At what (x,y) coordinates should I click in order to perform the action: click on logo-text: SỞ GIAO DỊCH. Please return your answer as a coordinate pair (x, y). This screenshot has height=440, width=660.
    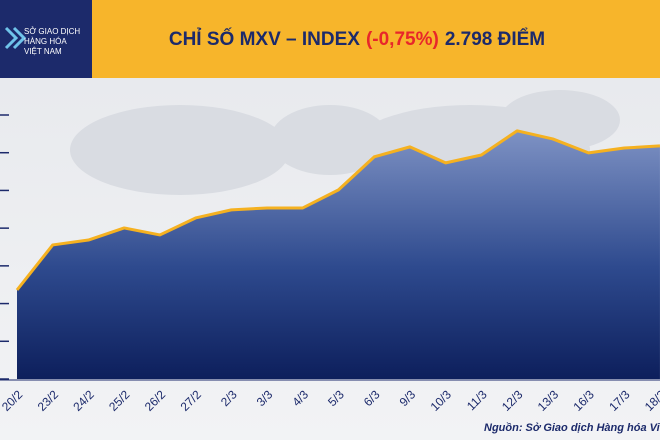
    Looking at the image, I should click on (52, 31).